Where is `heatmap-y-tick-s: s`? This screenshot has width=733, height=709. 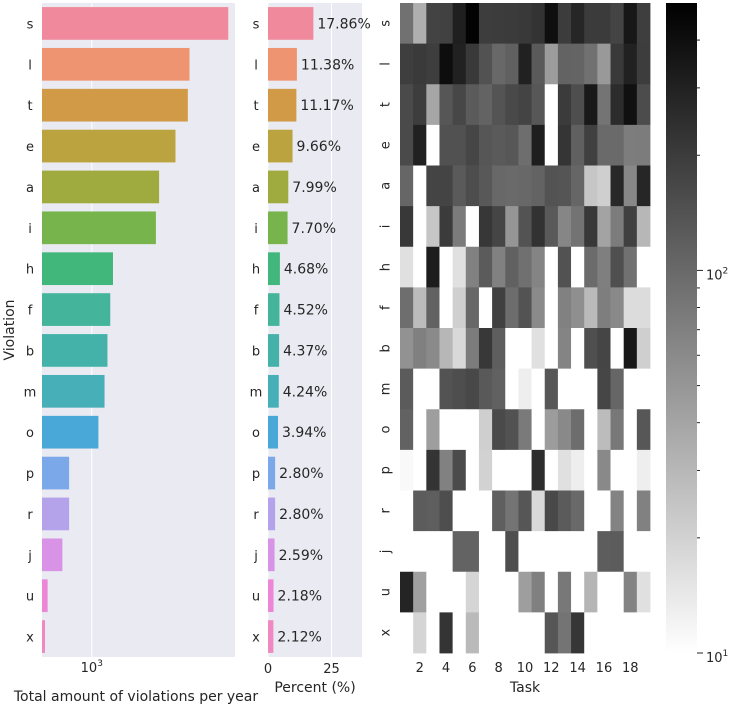
heatmap-y-tick-s: s is located at coordinates (386, 23).